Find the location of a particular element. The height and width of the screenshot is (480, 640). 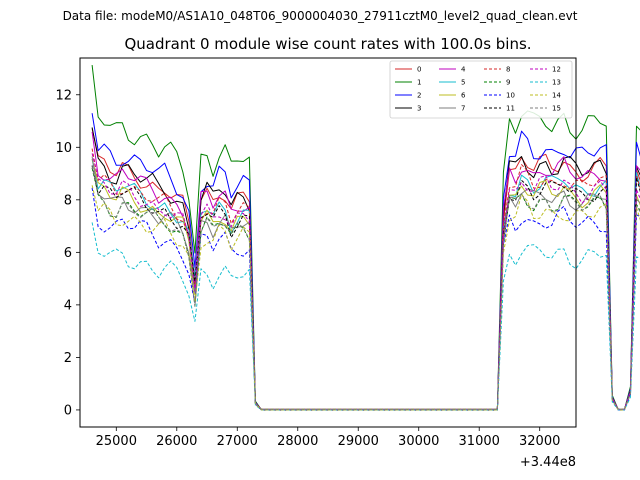

y-tick-label: 6 is located at coordinates (68, 253).